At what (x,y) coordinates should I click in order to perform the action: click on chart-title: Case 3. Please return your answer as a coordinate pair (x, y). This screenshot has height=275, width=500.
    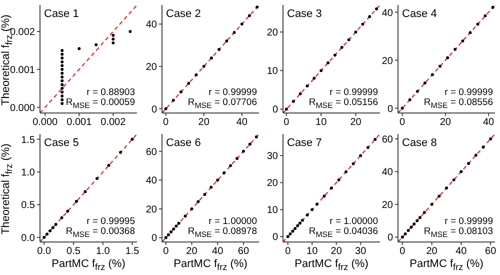
    Looking at the image, I should click on (304, 14).